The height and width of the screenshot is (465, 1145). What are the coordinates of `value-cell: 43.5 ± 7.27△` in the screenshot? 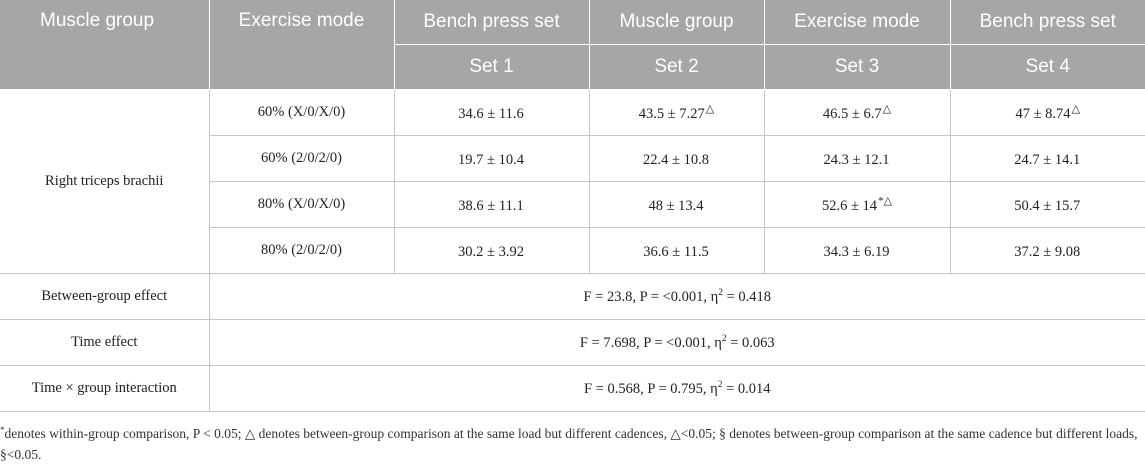 It's located at (676, 112).